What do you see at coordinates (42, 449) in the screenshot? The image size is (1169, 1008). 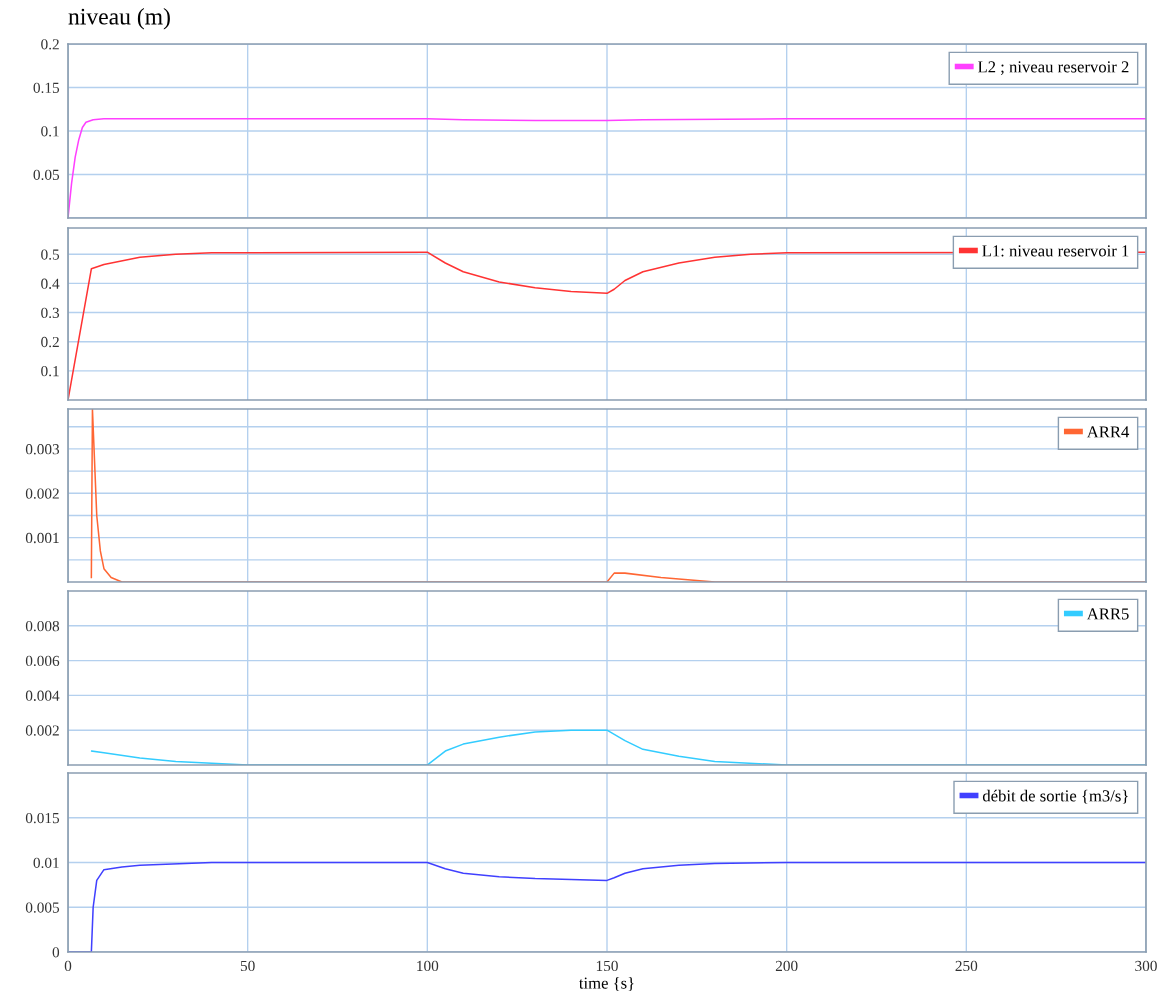 I see `y-tick-label: 0.003` at bounding box center [42, 449].